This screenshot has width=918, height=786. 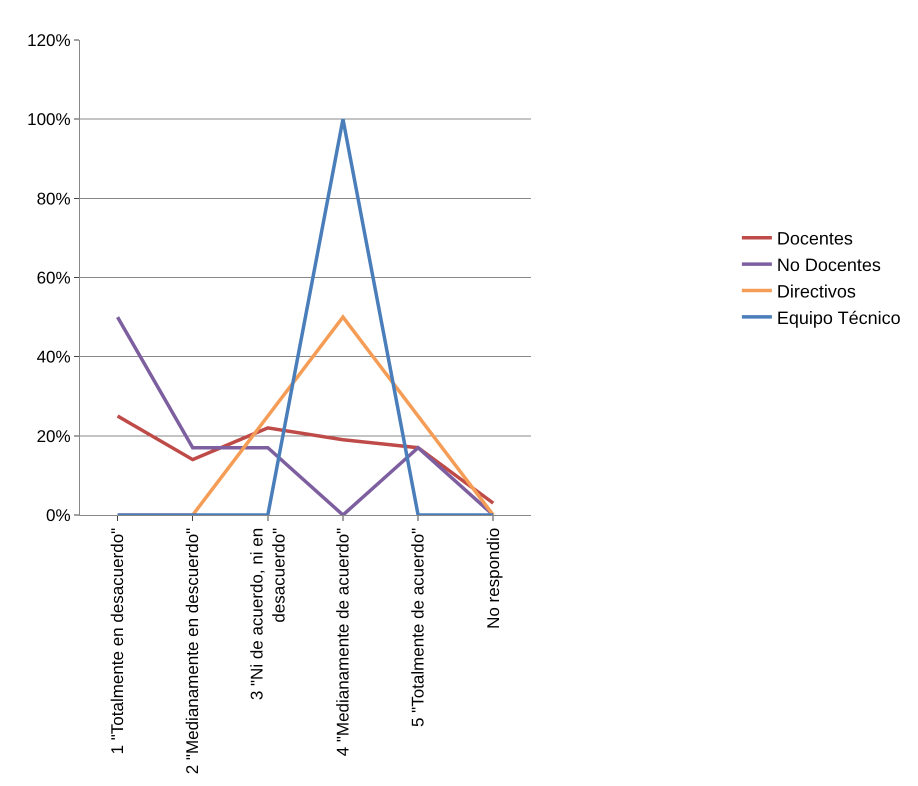 What do you see at coordinates (53, 436) in the screenshot?
I see `y-tick-label: 20%` at bounding box center [53, 436].